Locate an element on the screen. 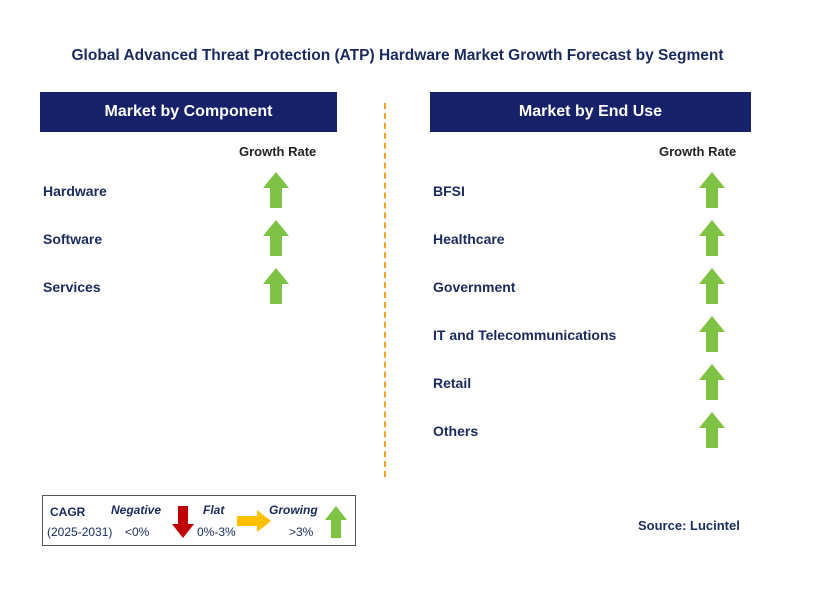 This screenshot has height=609, width=815. legend-negative-value: <0% is located at coordinates (137, 532).